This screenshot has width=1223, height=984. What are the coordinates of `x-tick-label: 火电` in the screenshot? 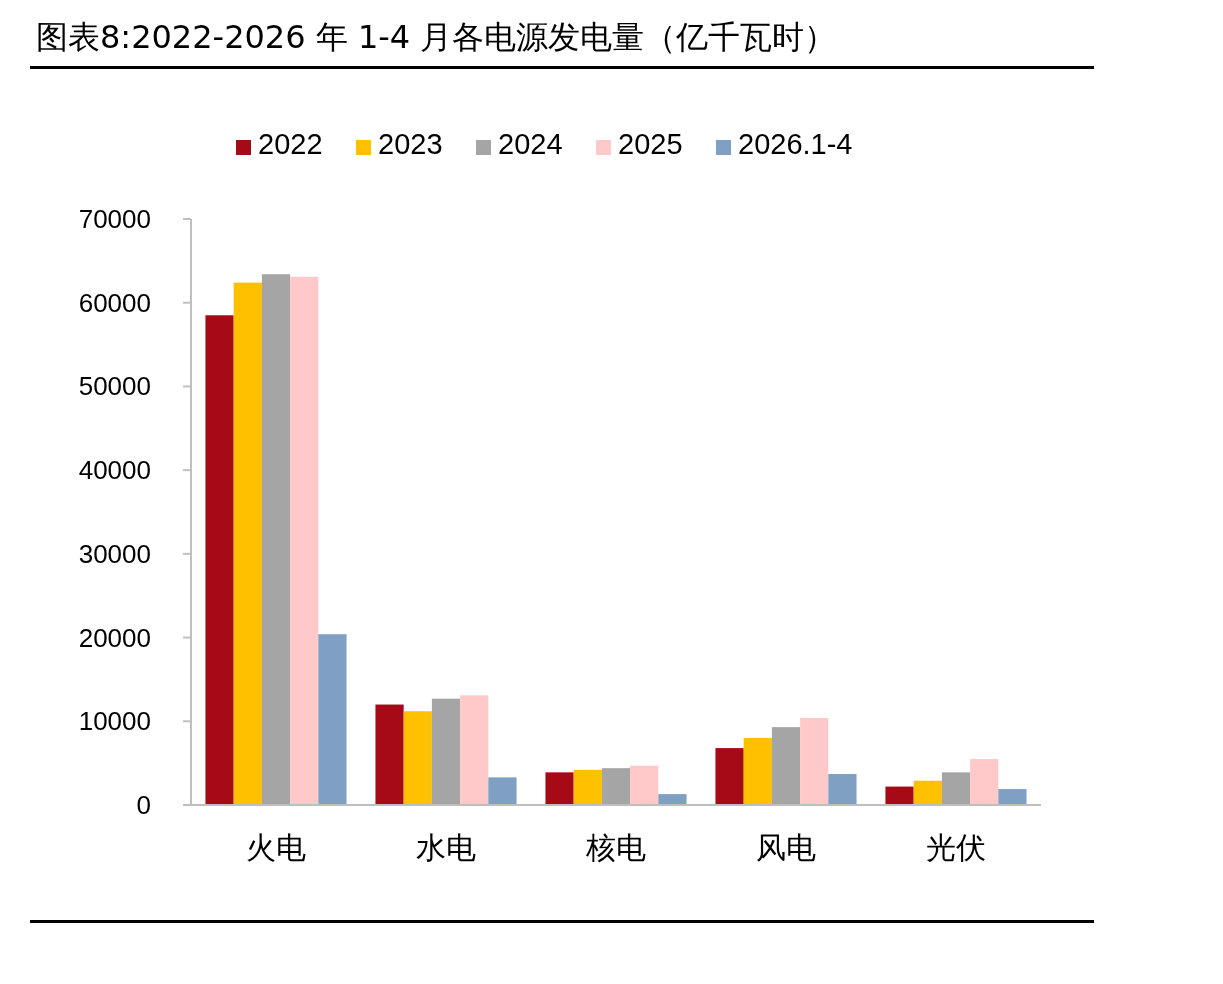 It's located at (276, 847).